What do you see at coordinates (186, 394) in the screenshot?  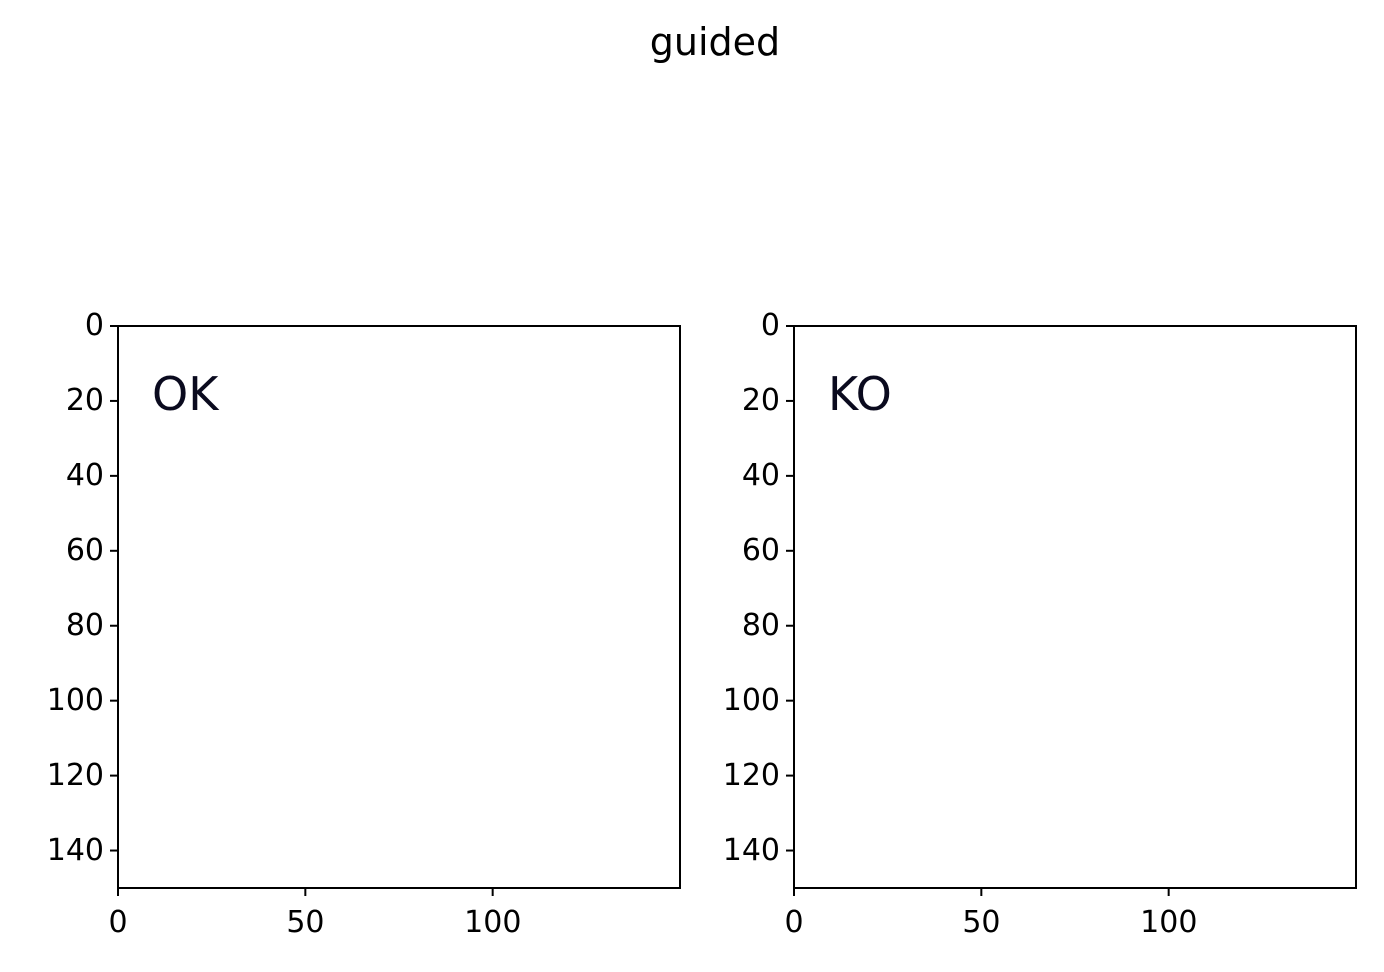 I see `panel-label: OK` at bounding box center [186, 394].